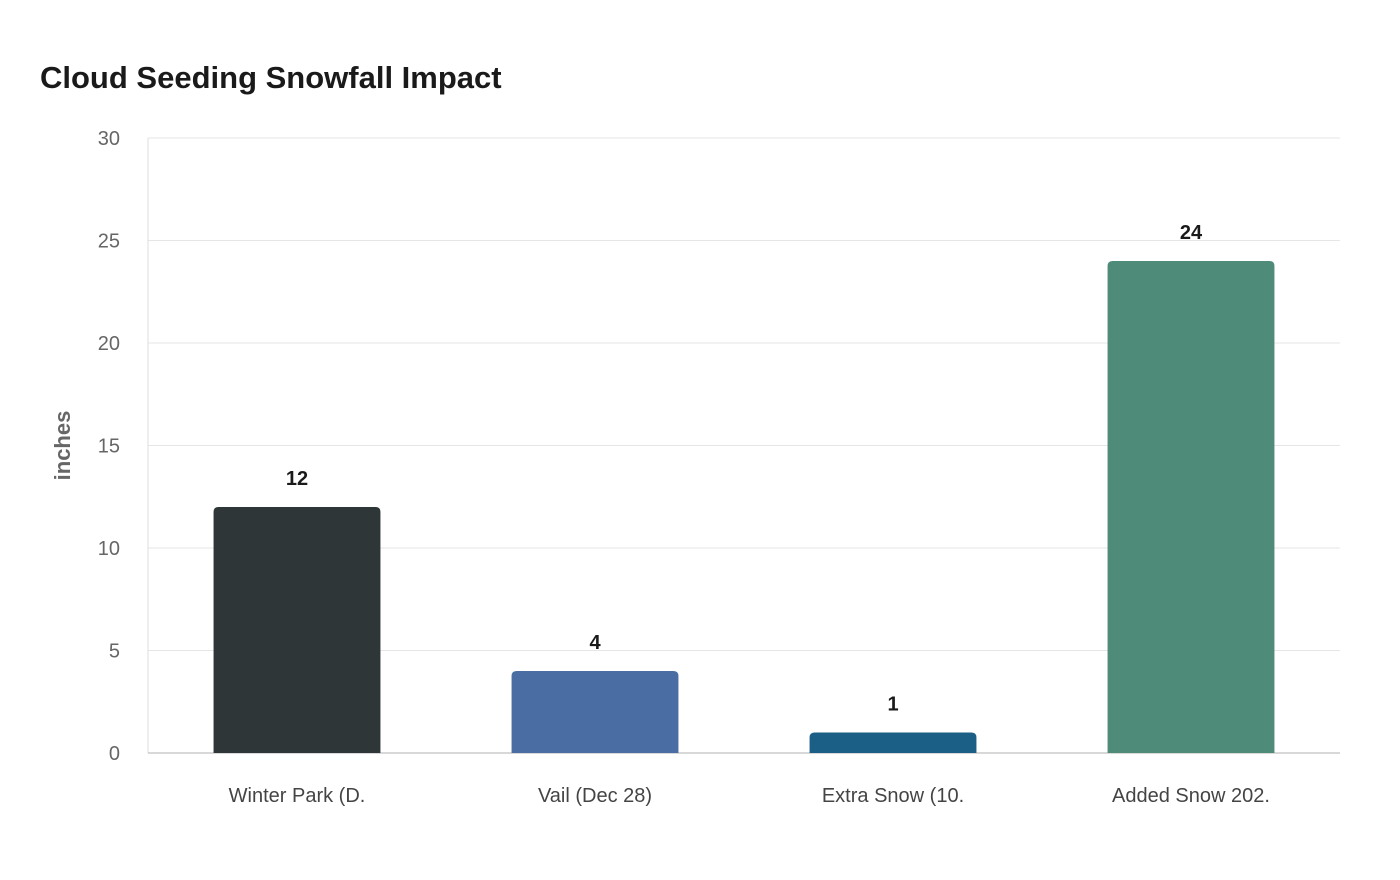 This screenshot has width=1400, height=880. What do you see at coordinates (109, 549) in the screenshot?
I see `y-tick-label: 10` at bounding box center [109, 549].